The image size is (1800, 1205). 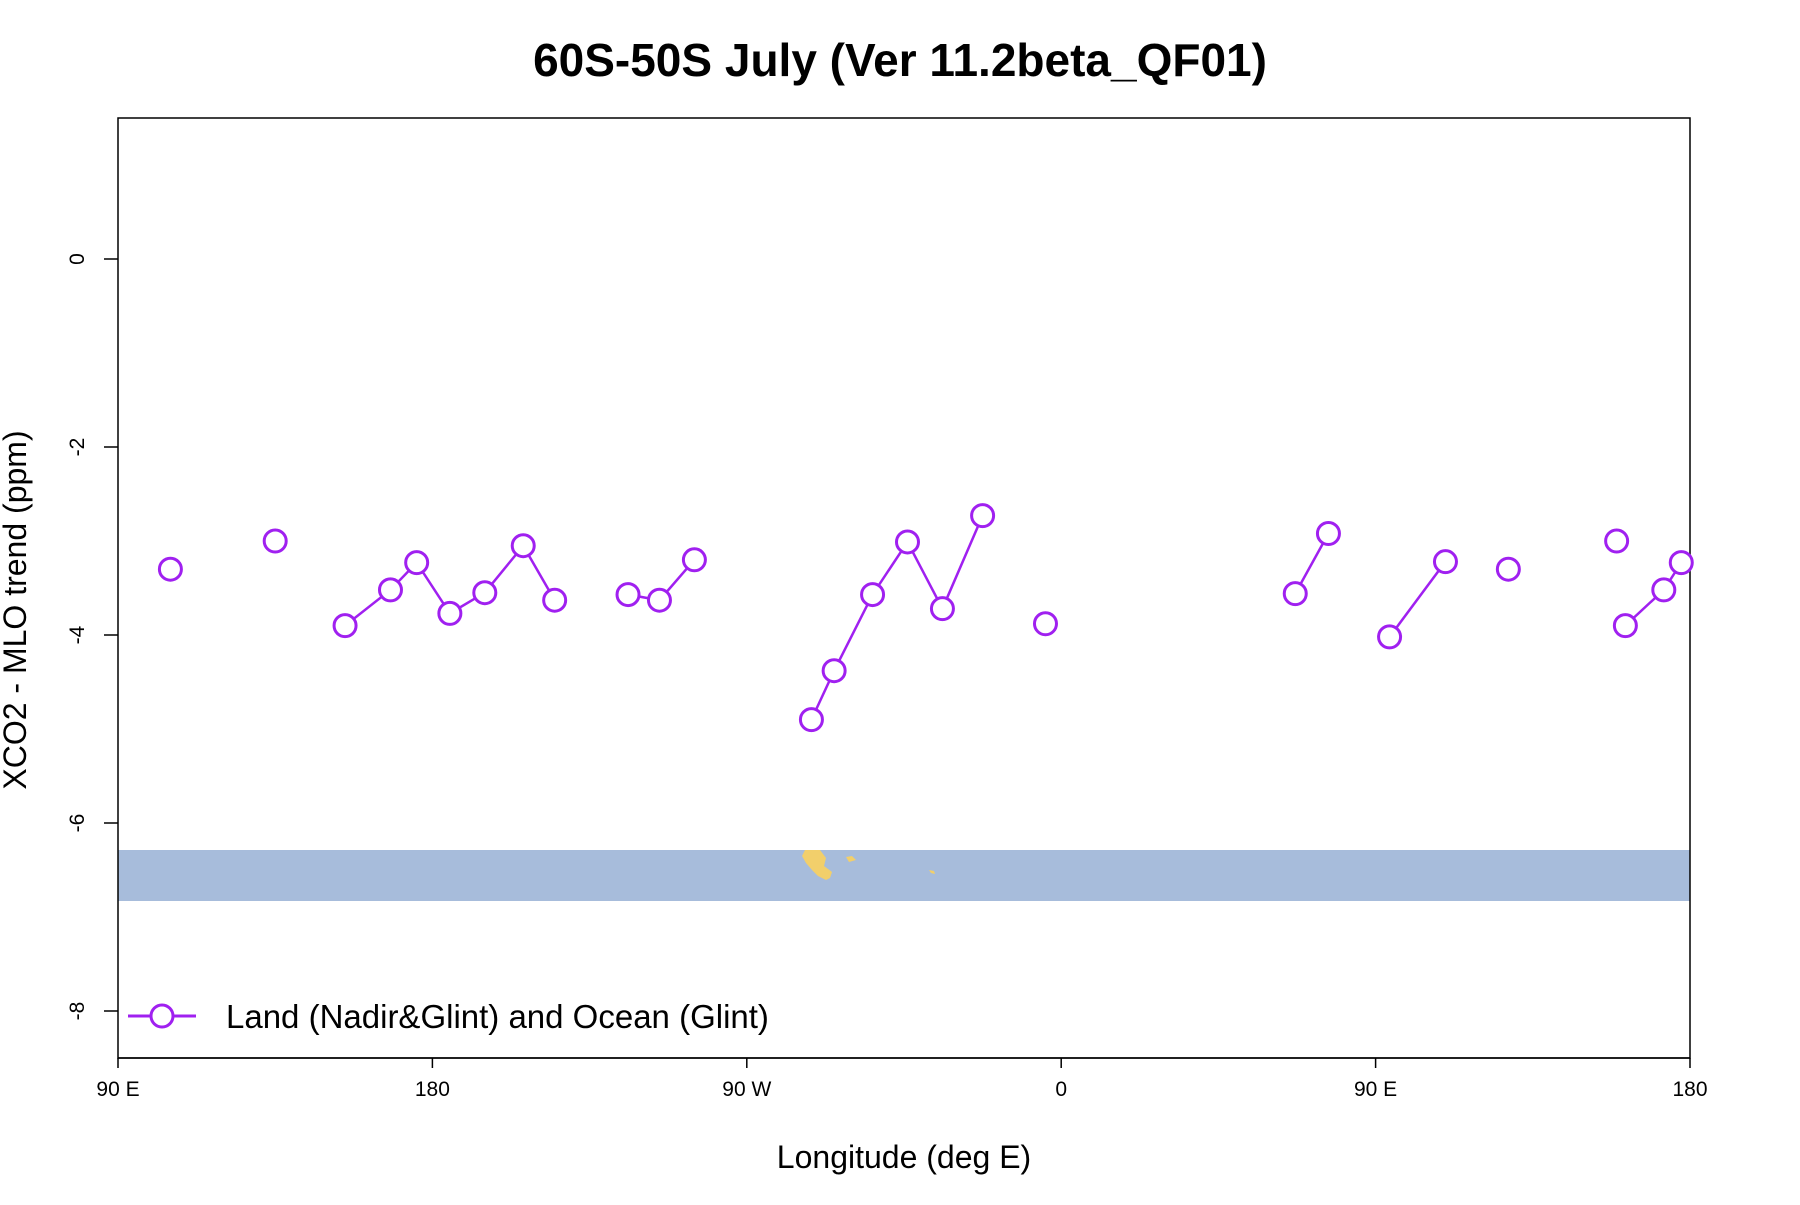 What do you see at coordinates (16, 609) in the screenshot?
I see `y-axis-title: XCO2 - MLO trend (ppm)` at bounding box center [16, 609].